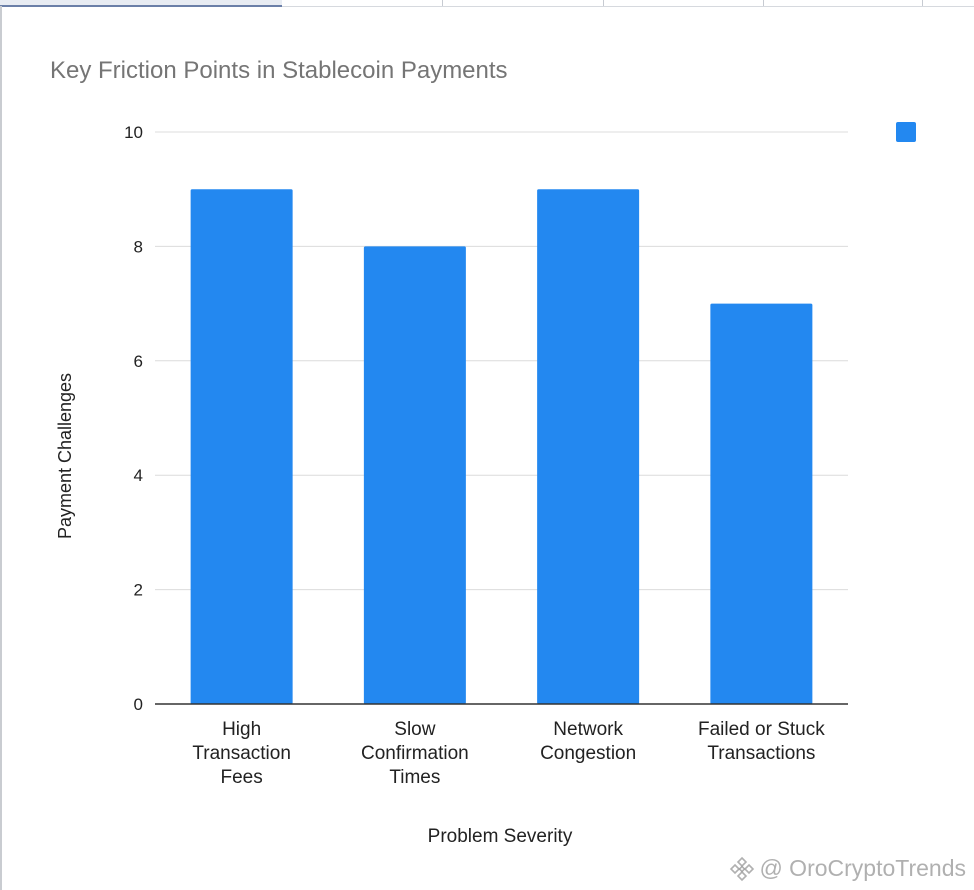 The height and width of the screenshot is (890, 974). I want to click on y-tick-label: 8, so click(138, 246).